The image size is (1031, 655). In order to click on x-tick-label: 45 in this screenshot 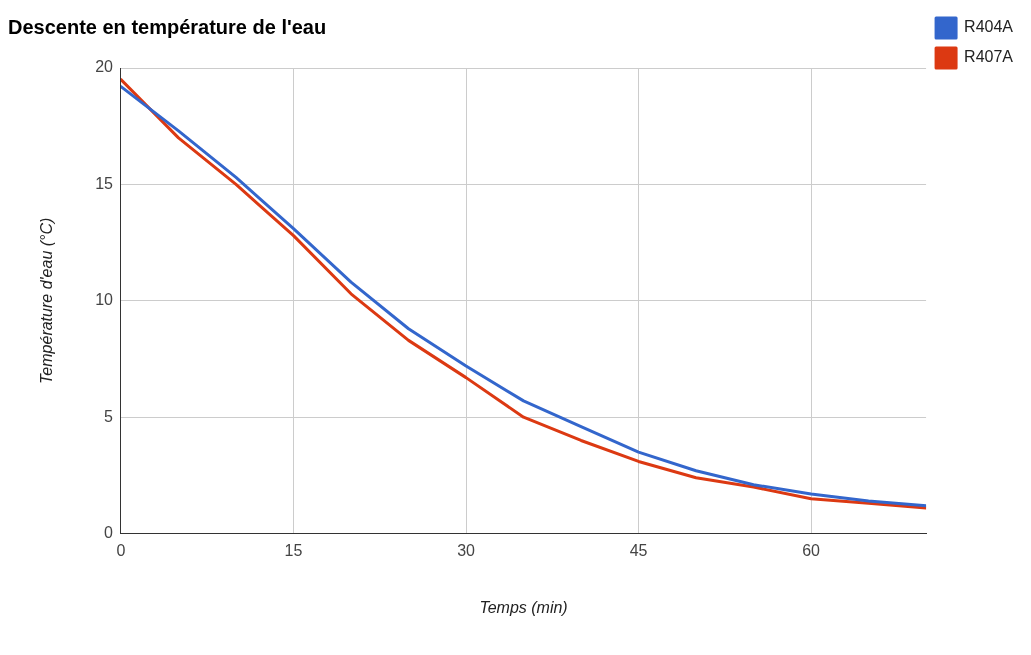, I will do `click(638, 550)`.